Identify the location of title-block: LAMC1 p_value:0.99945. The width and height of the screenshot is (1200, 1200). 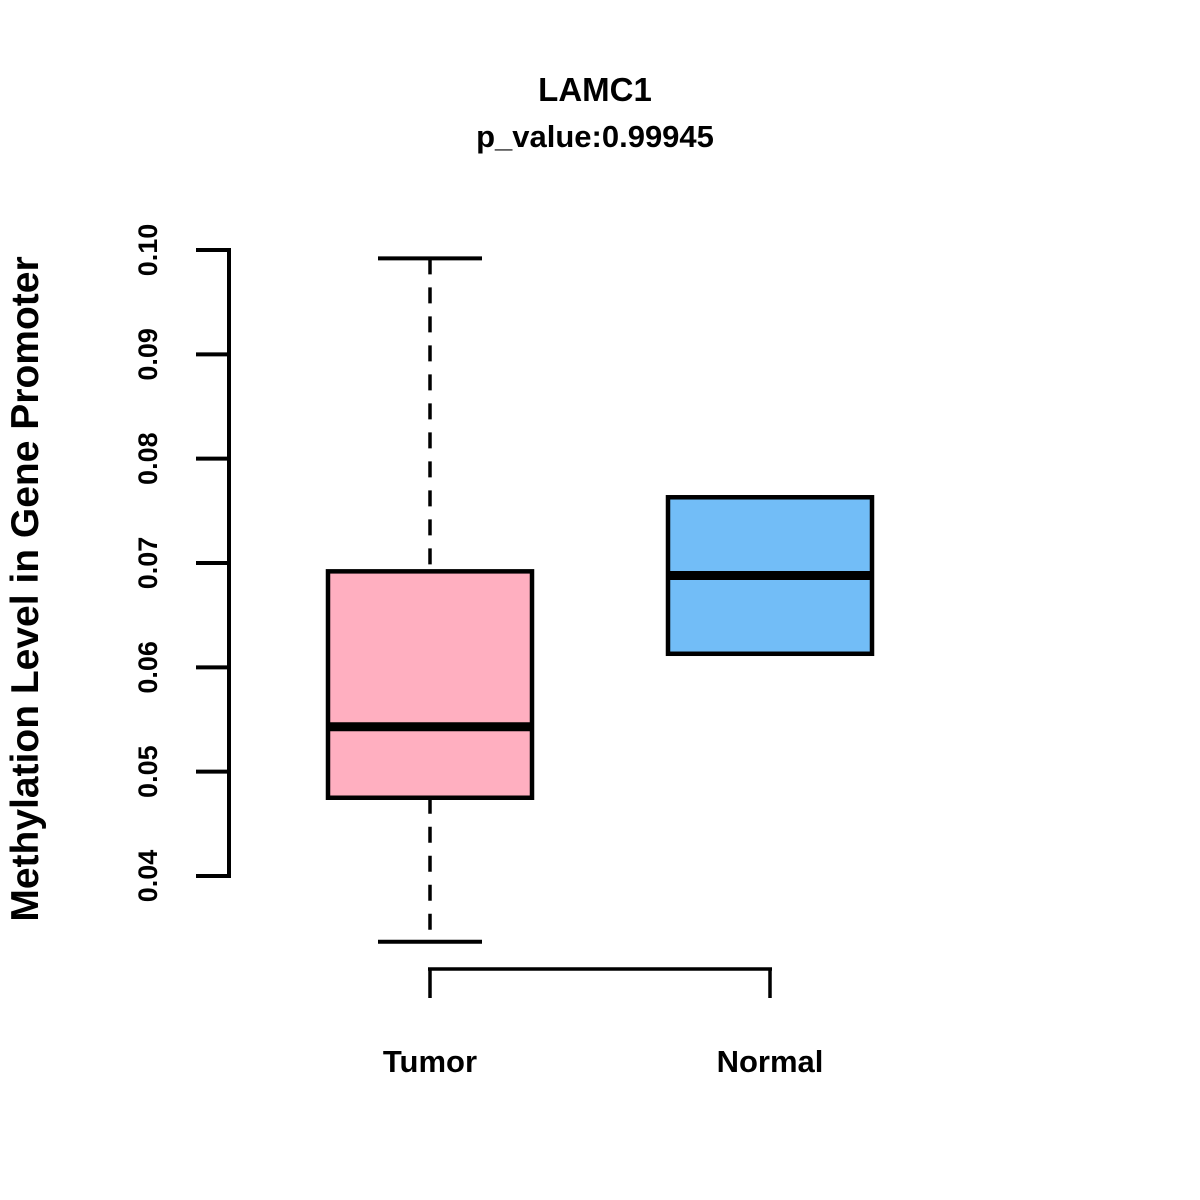
(595, 113).